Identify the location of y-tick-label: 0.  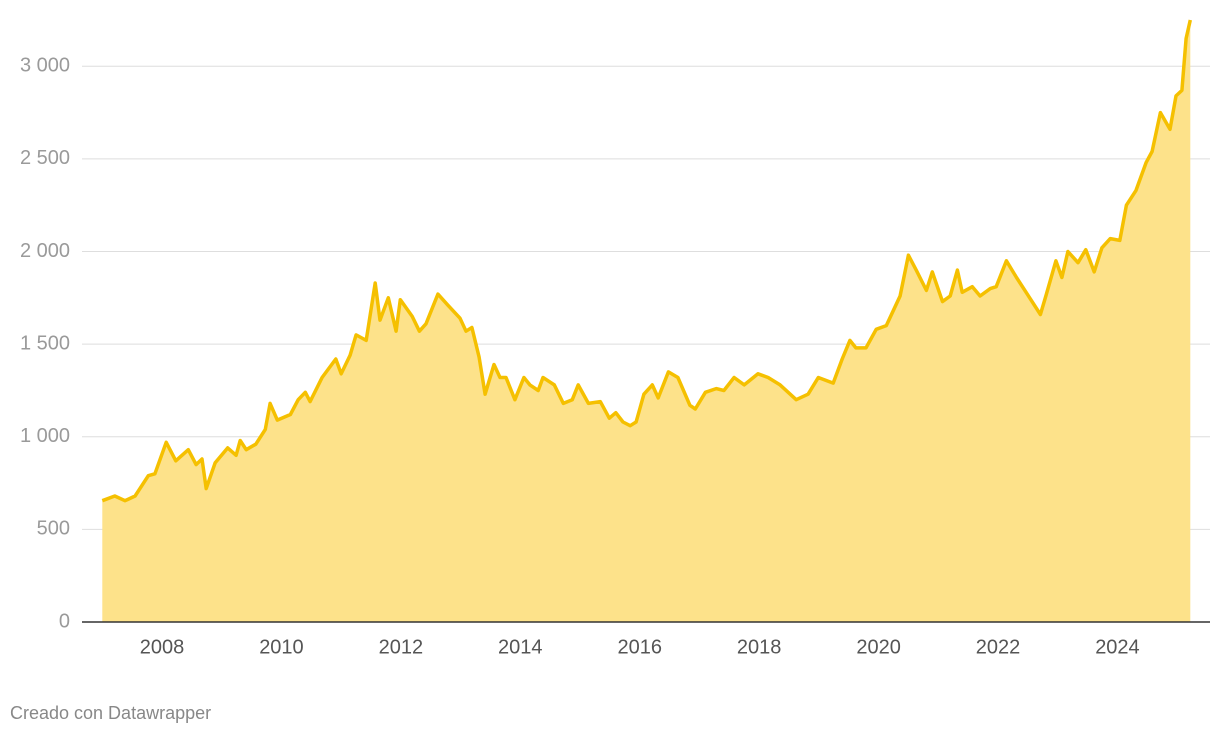
(64, 621).